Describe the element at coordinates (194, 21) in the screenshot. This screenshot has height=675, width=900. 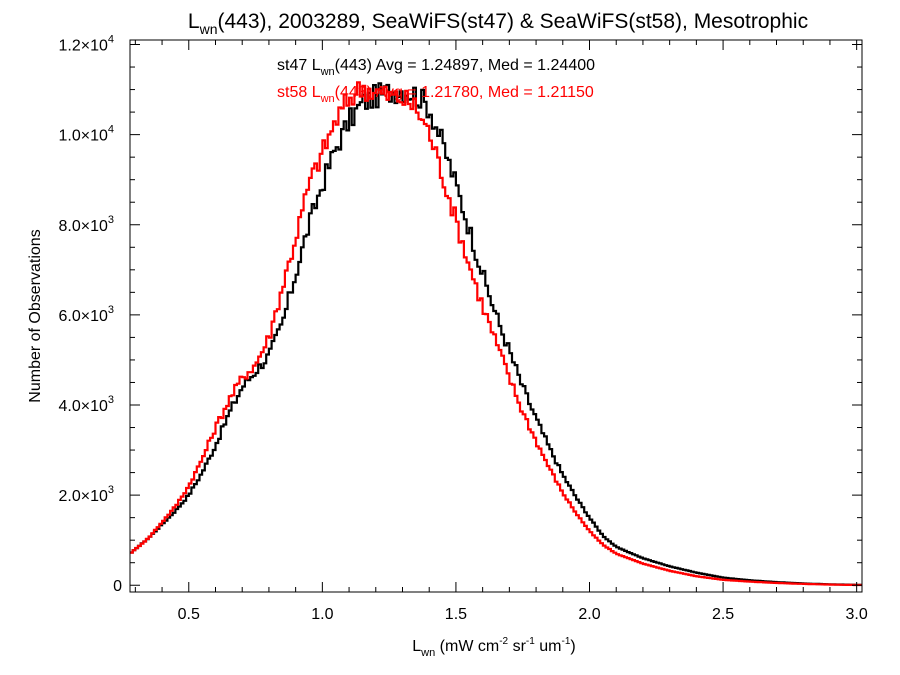
I see `chart-title-pre: L` at that location.